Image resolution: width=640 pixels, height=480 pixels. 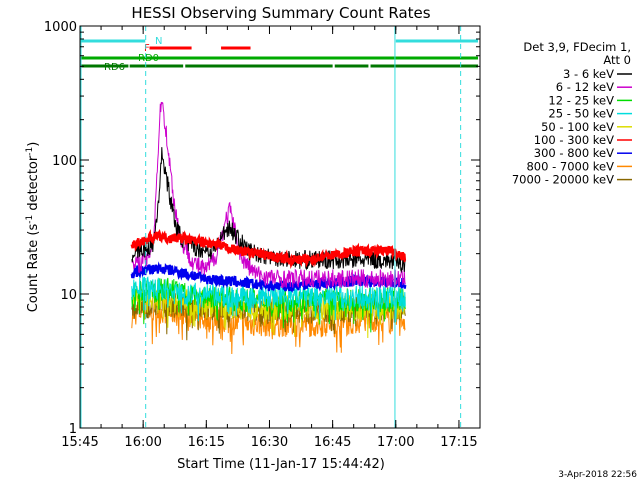 I want to click on y-axis-label-sup1: -1, so click(x=30, y=219).